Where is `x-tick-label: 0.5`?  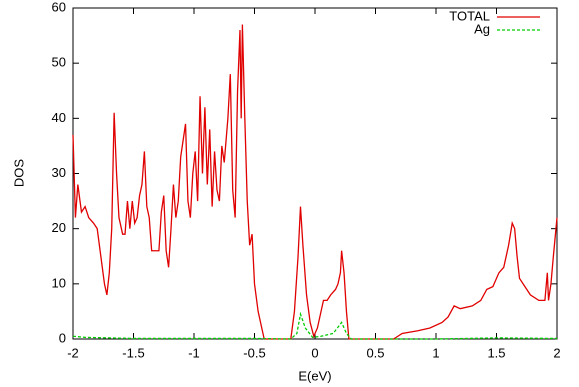 x-tick-label: 0.5 is located at coordinates (375, 352).